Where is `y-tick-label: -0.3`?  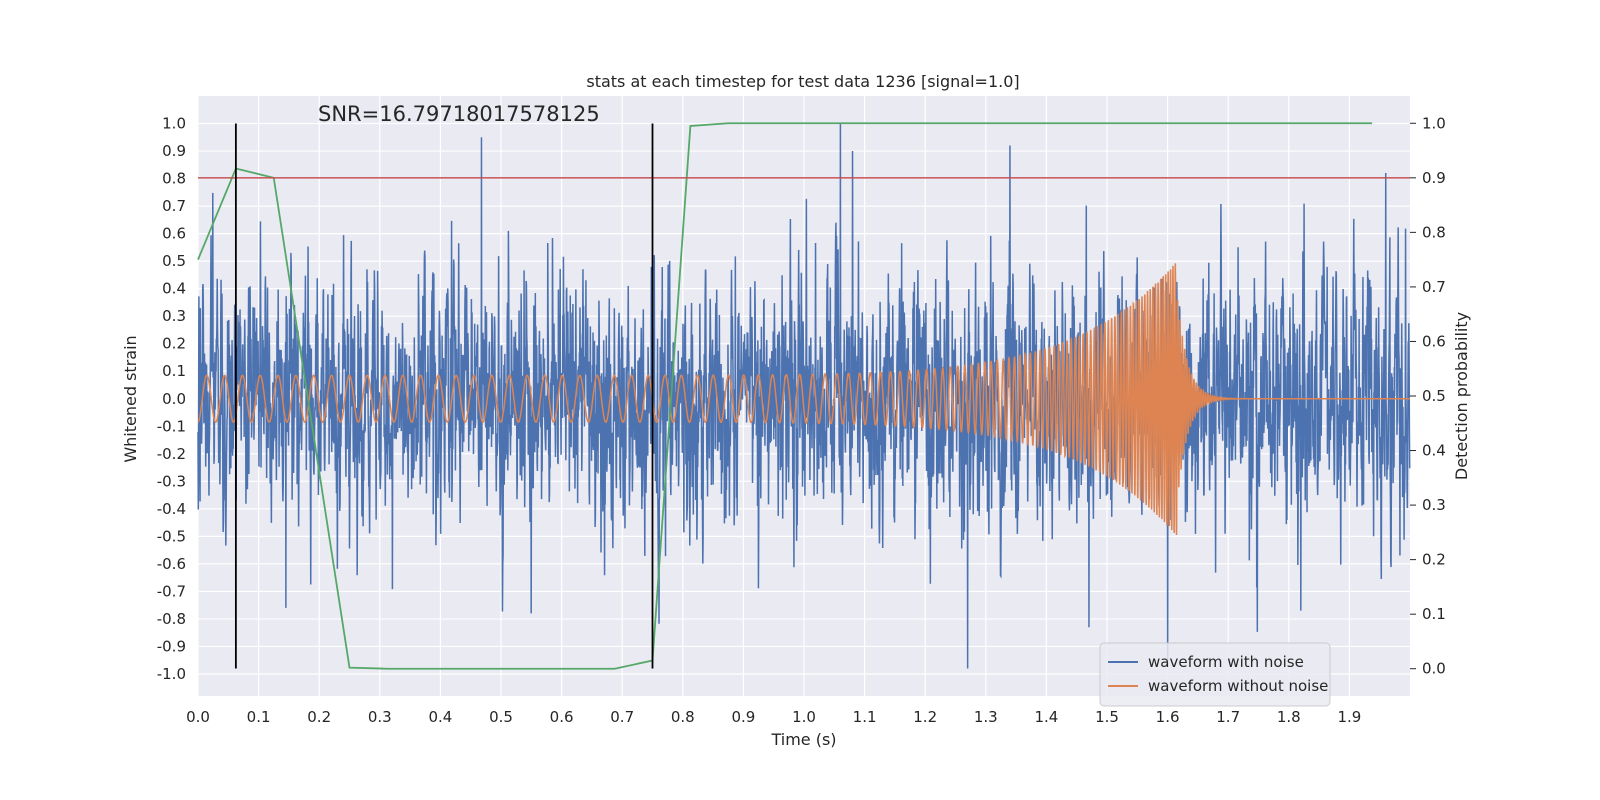 y-tick-label: -0.3 is located at coordinates (171, 481).